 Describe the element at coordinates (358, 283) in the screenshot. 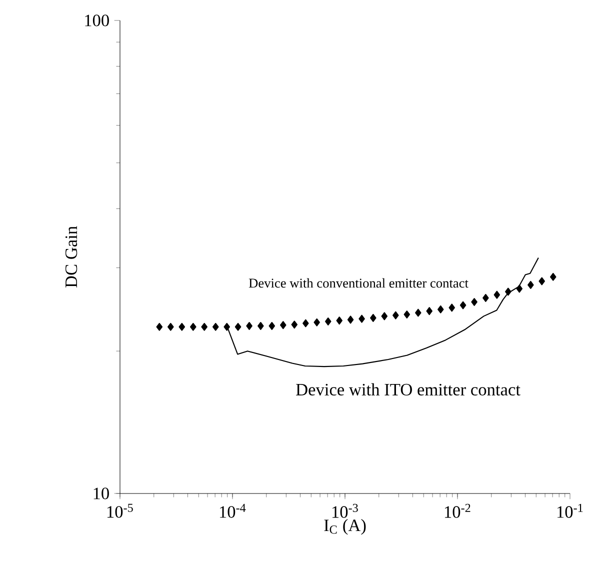

I see `series-label: Device with conventional emitter contact` at that location.